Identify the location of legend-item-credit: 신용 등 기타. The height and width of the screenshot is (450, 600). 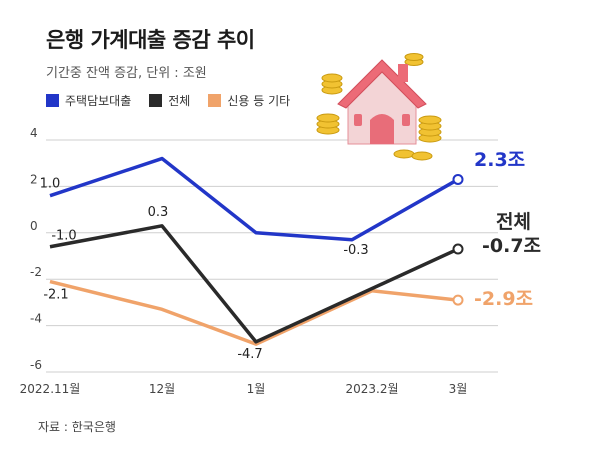
(249, 100).